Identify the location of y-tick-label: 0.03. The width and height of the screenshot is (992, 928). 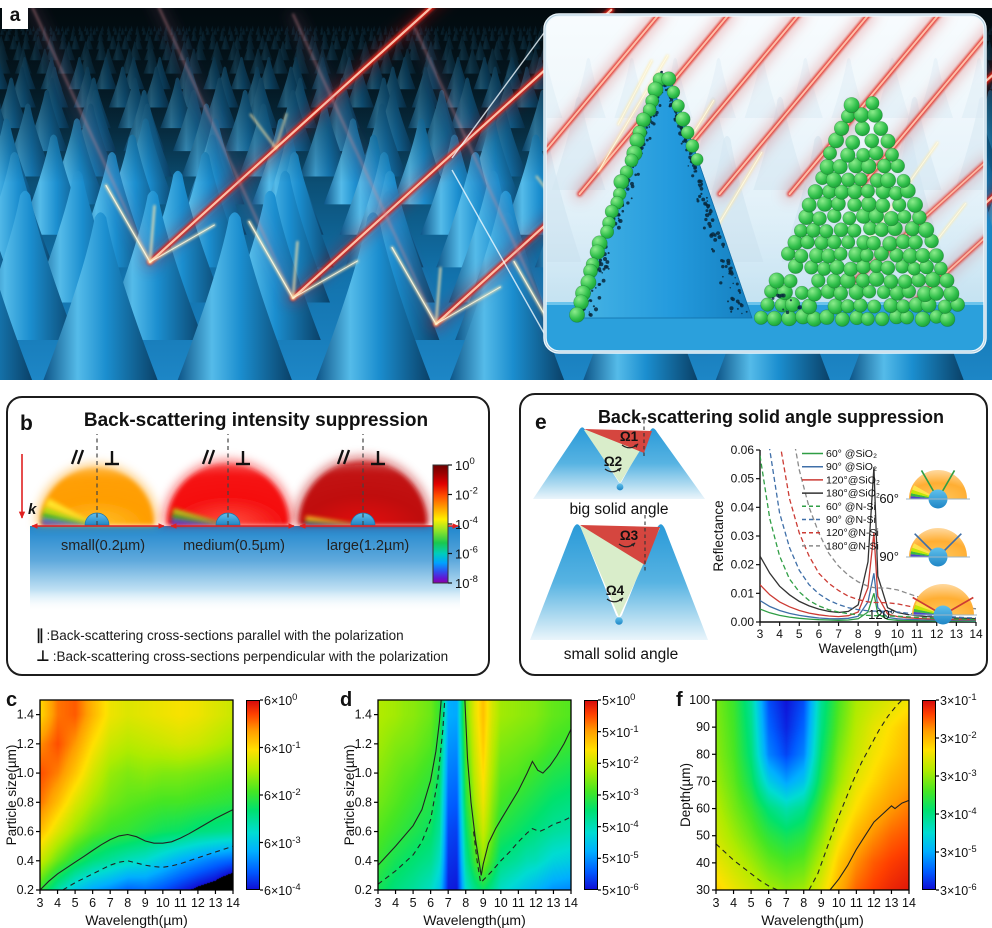
(743, 536).